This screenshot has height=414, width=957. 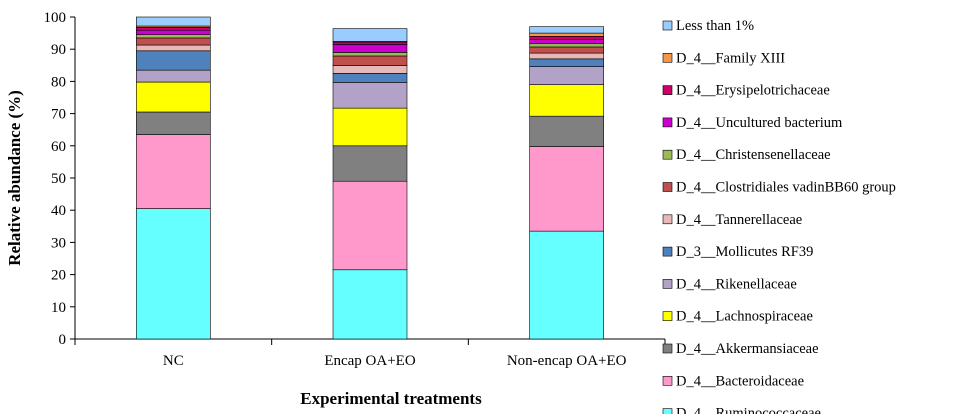 What do you see at coordinates (740, 381) in the screenshot?
I see `legend-label: D_4__Bacteroidaceae` at bounding box center [740, 381].